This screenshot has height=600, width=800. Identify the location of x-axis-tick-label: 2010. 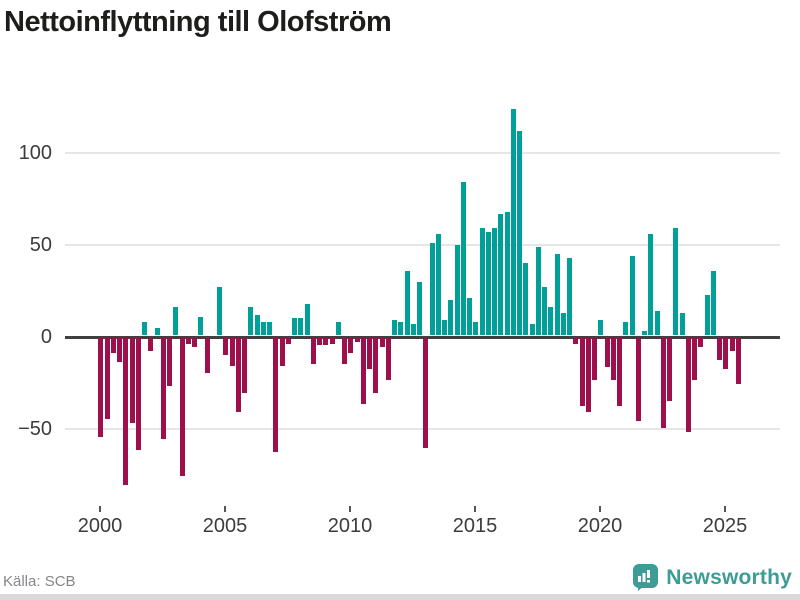
(350, 526).